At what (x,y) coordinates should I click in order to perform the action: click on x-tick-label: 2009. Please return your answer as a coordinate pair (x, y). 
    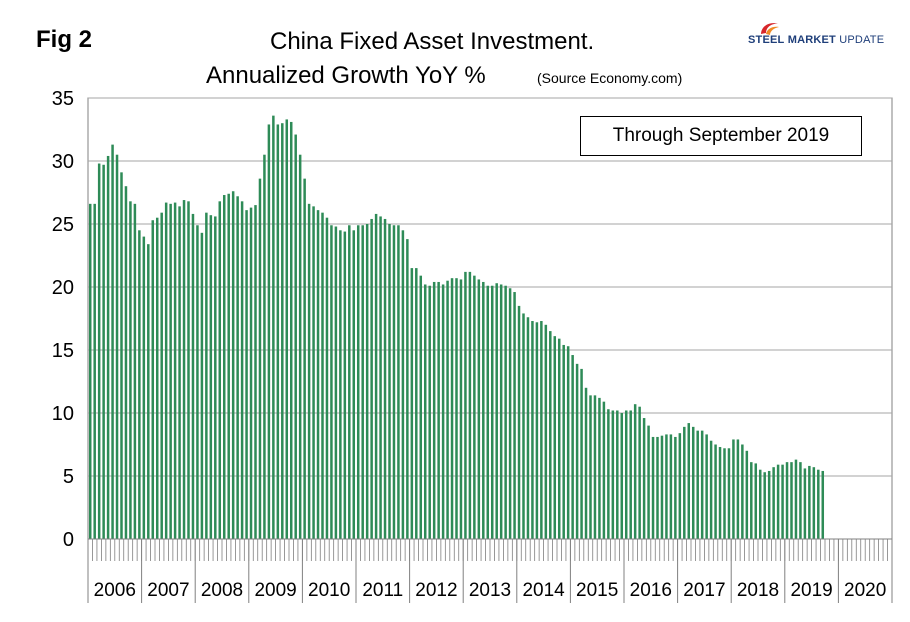
    Looking at the image, I should click on (275, 590).